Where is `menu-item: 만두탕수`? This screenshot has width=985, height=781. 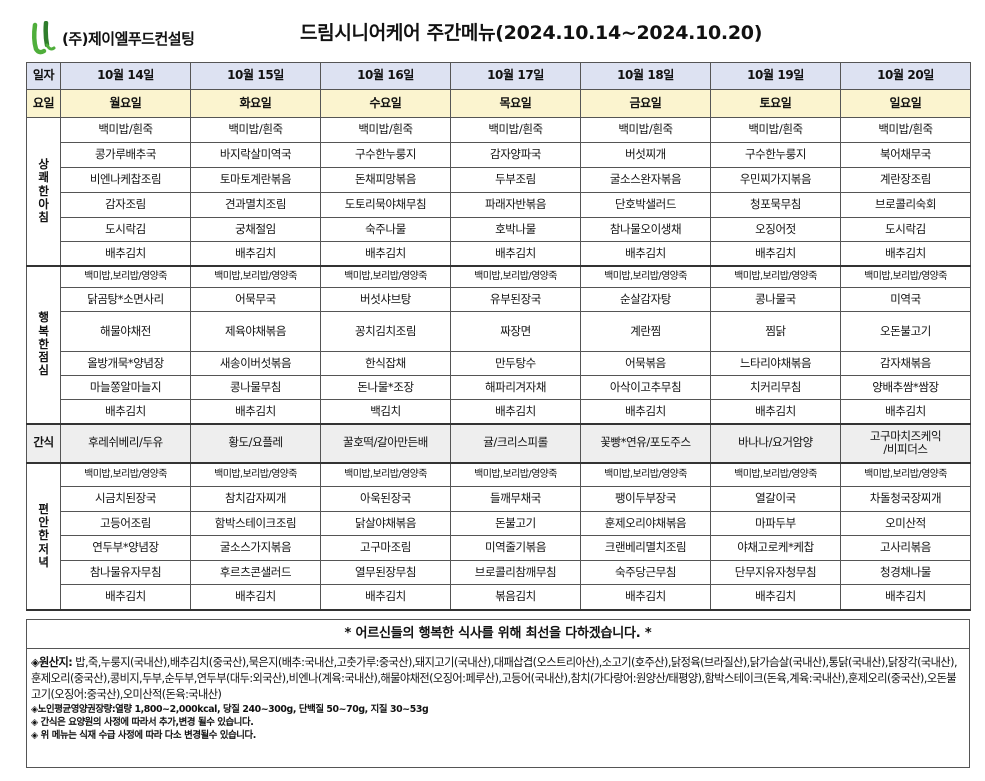
menu-item: 만두탕수 is located at coordinates (515, 363).